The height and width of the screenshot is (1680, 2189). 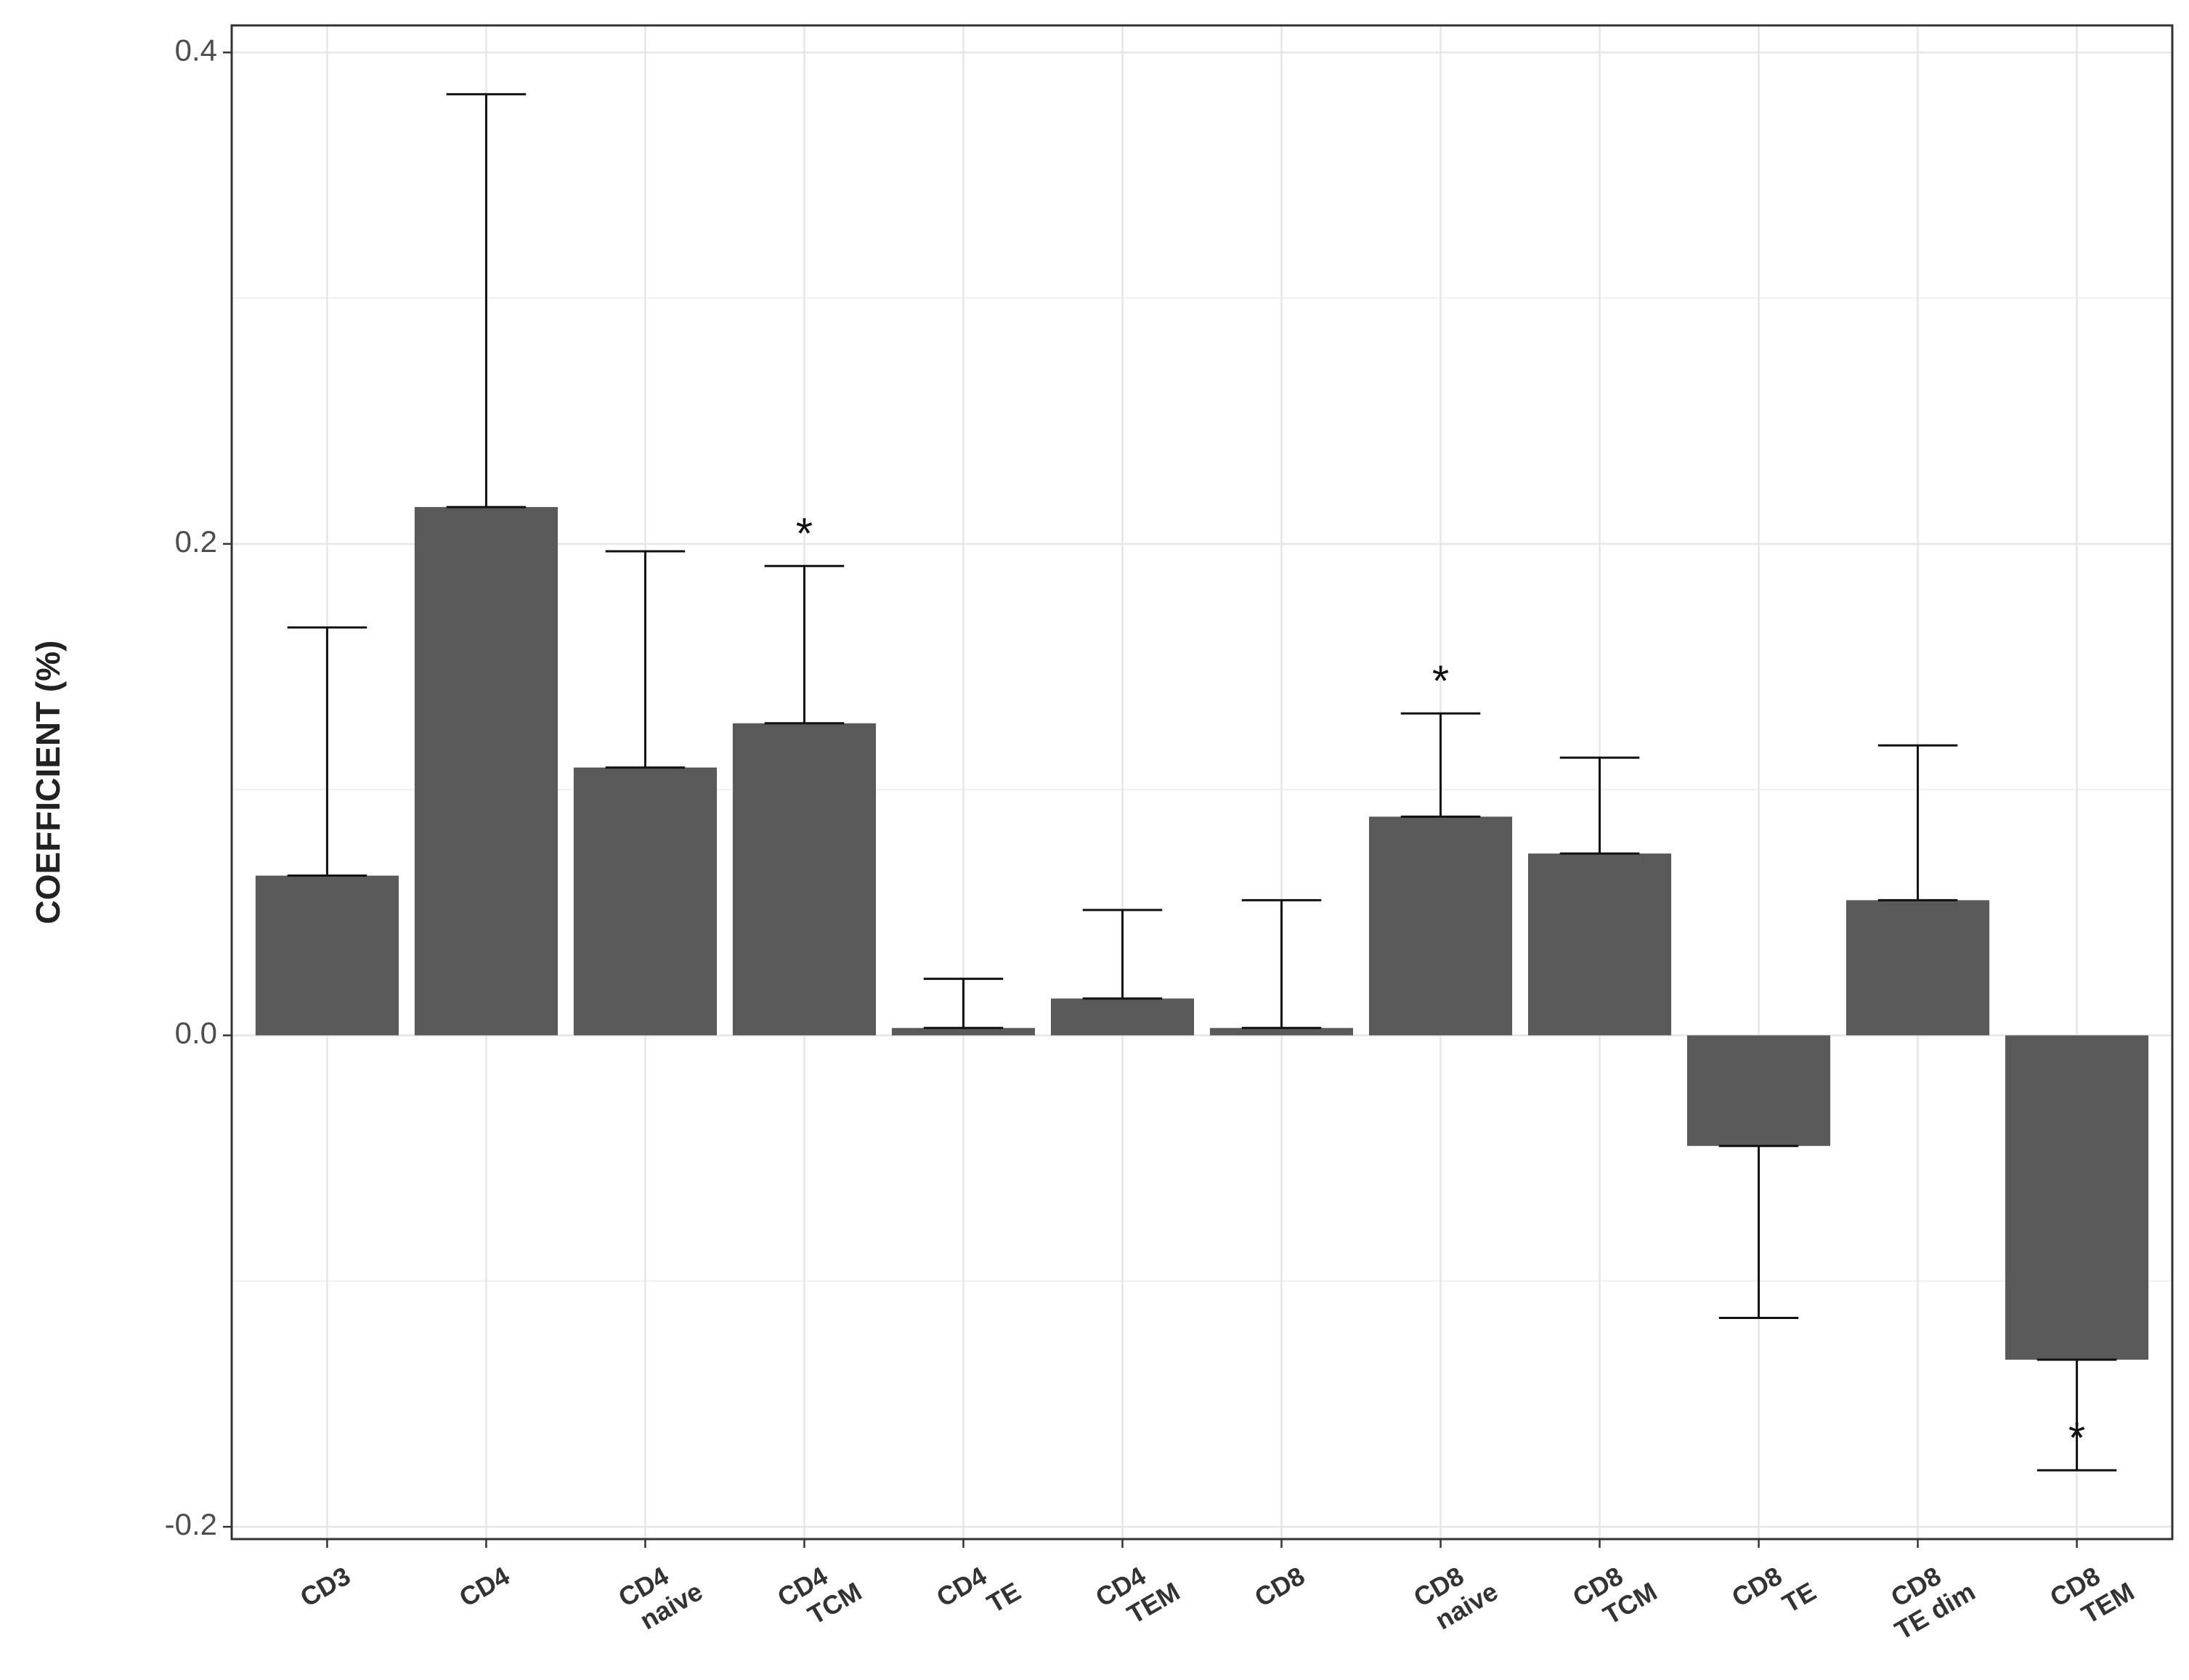 What do you see at coordinates (48, 783) in the screenshot?
I see `y-axis-label: COEFFICIENT (%)` at bounding box center [48, 783].